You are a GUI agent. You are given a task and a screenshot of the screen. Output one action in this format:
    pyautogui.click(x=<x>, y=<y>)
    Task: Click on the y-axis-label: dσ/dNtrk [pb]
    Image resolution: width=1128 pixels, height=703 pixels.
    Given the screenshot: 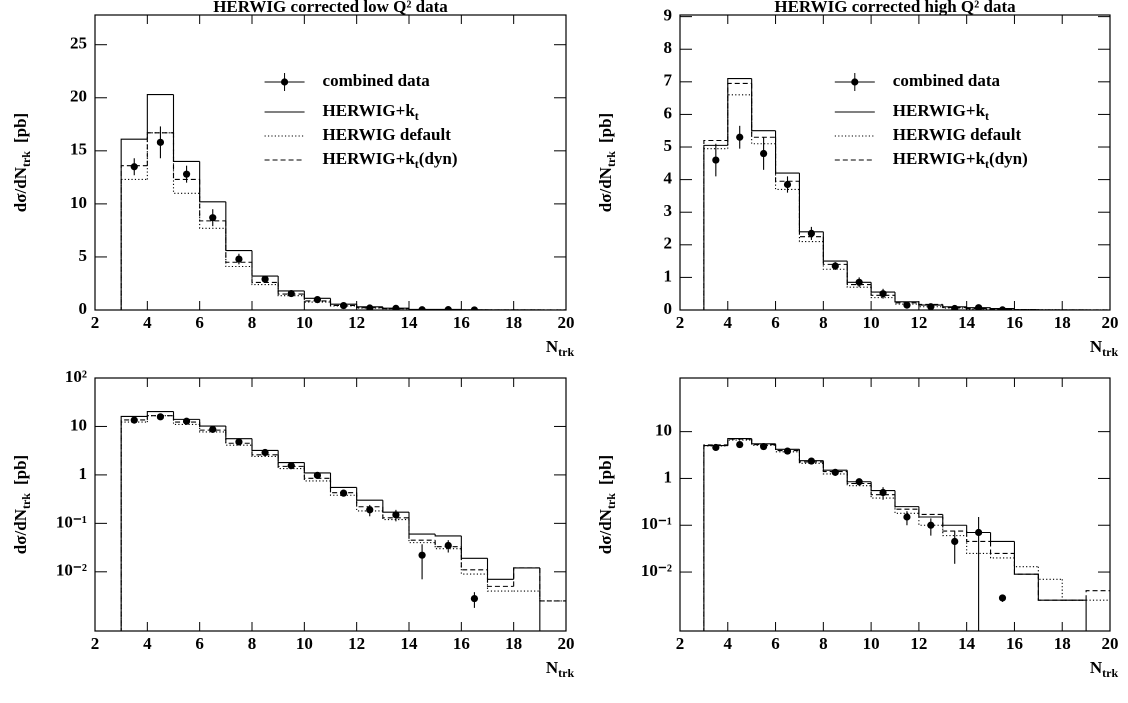 What is the action you would take?
    pyautogui.click(x=607, y=504)
    